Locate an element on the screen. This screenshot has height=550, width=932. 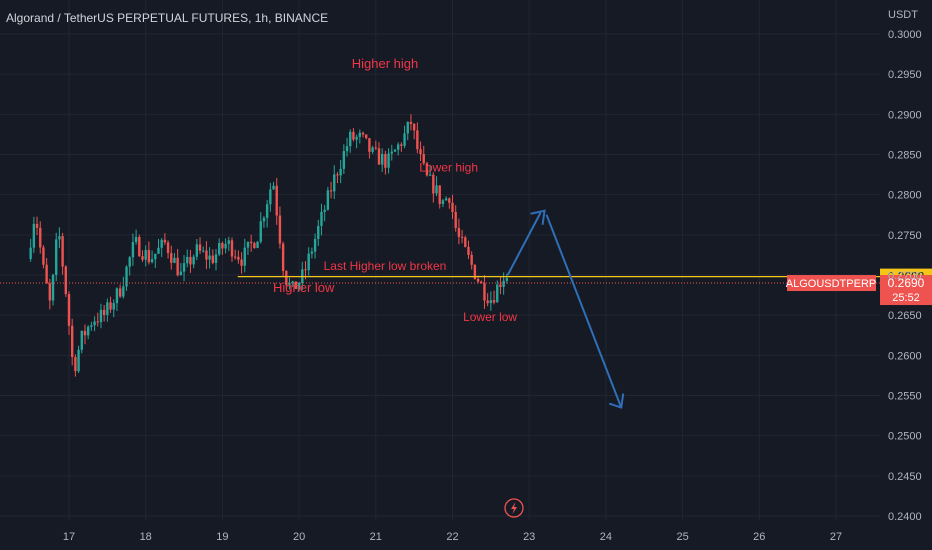
price-badge is located at coordinates (906, 290).